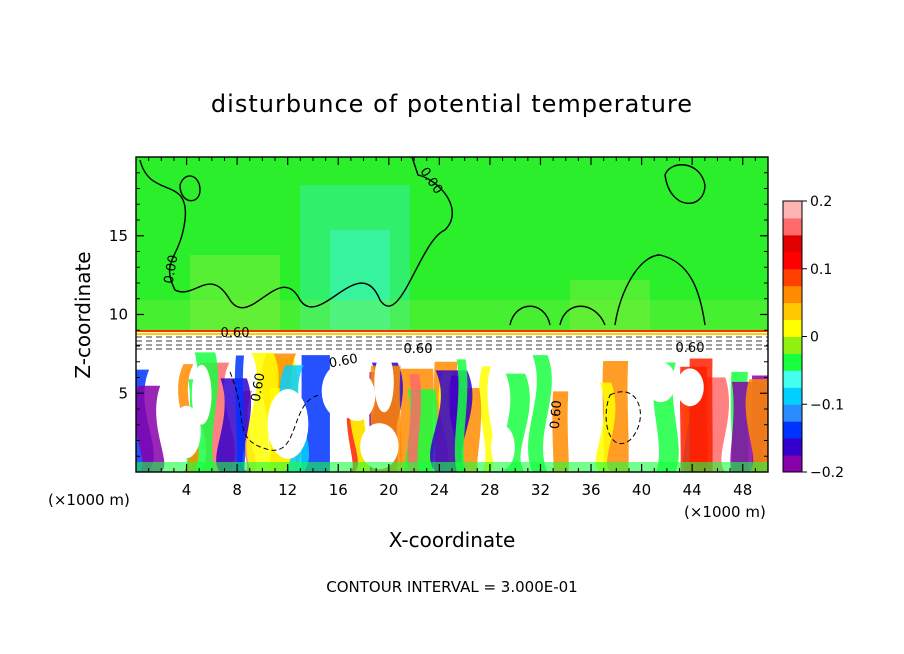  What do you see at coordinates (452, 412) in the screenshot?
I see `convective-layer` at bounding box center [452, 412].